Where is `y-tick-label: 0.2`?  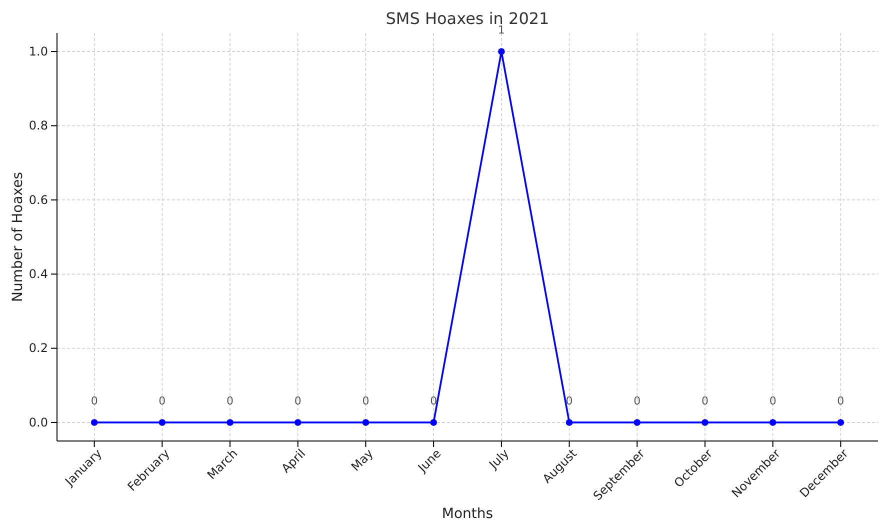
y-tick-label: 0.2 is located at coordinates (38, 348).